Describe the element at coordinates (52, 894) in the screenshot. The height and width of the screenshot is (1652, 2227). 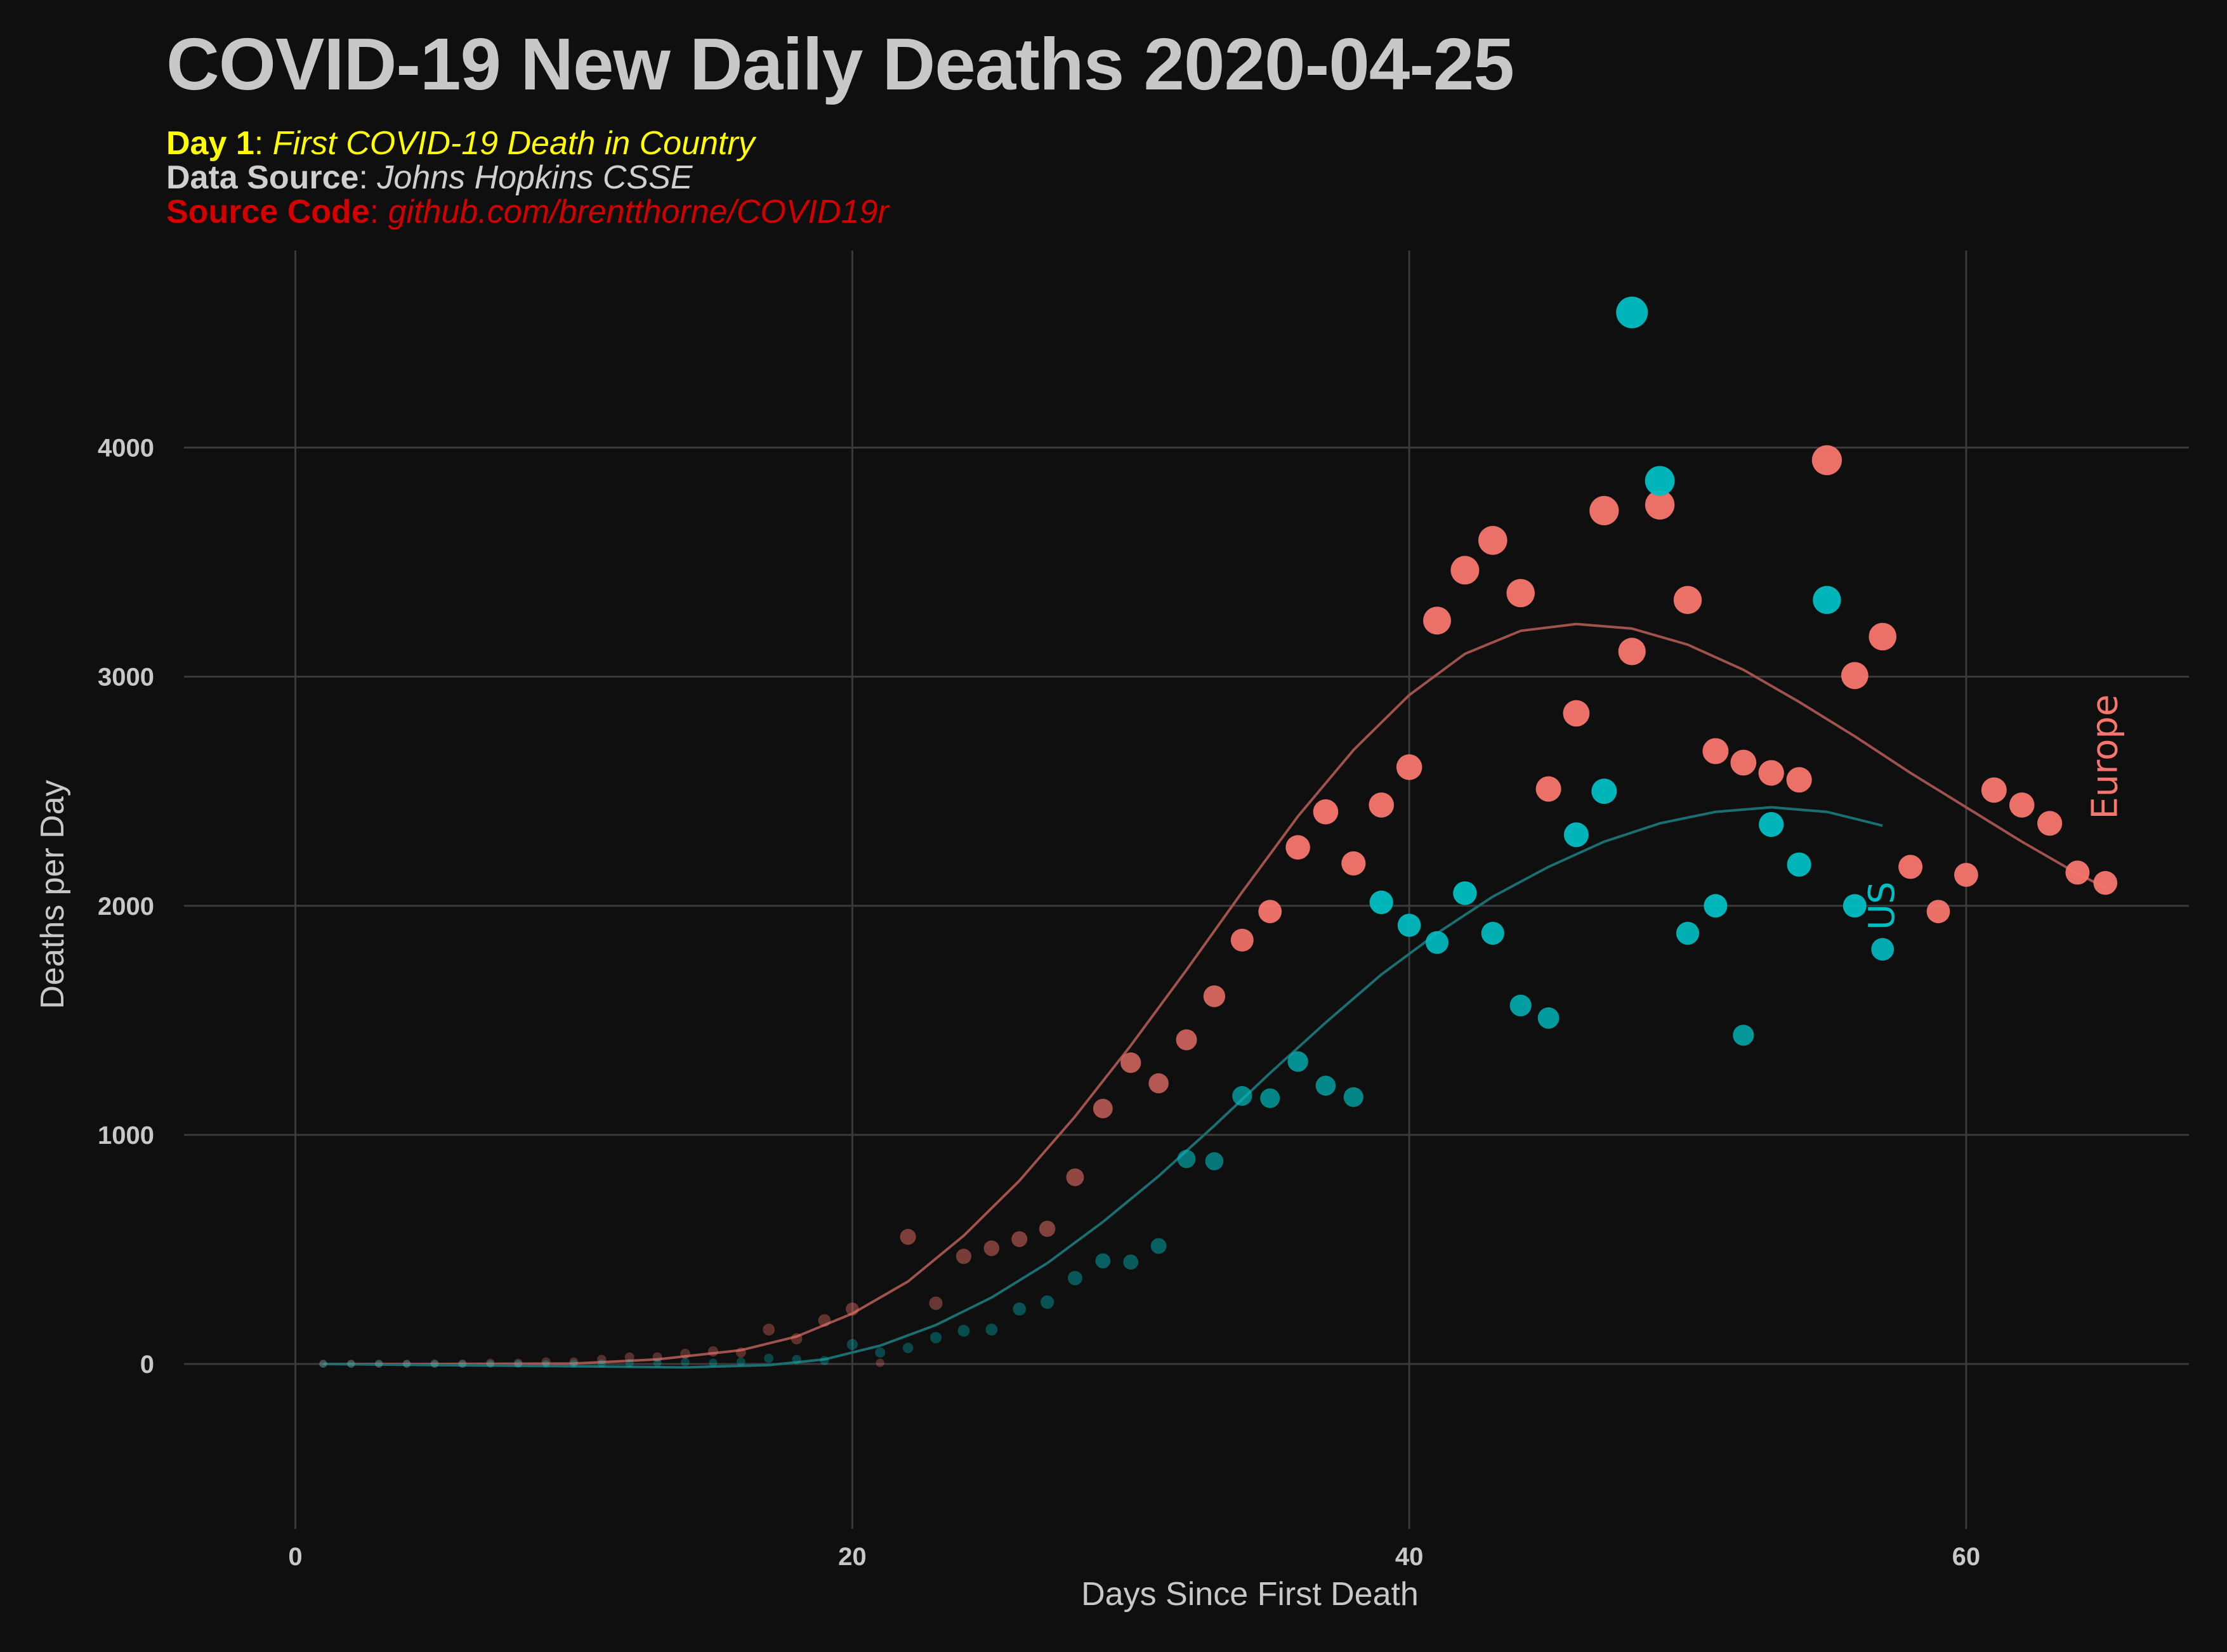
I see `y-axis-label: Deaths per Day` at that location.